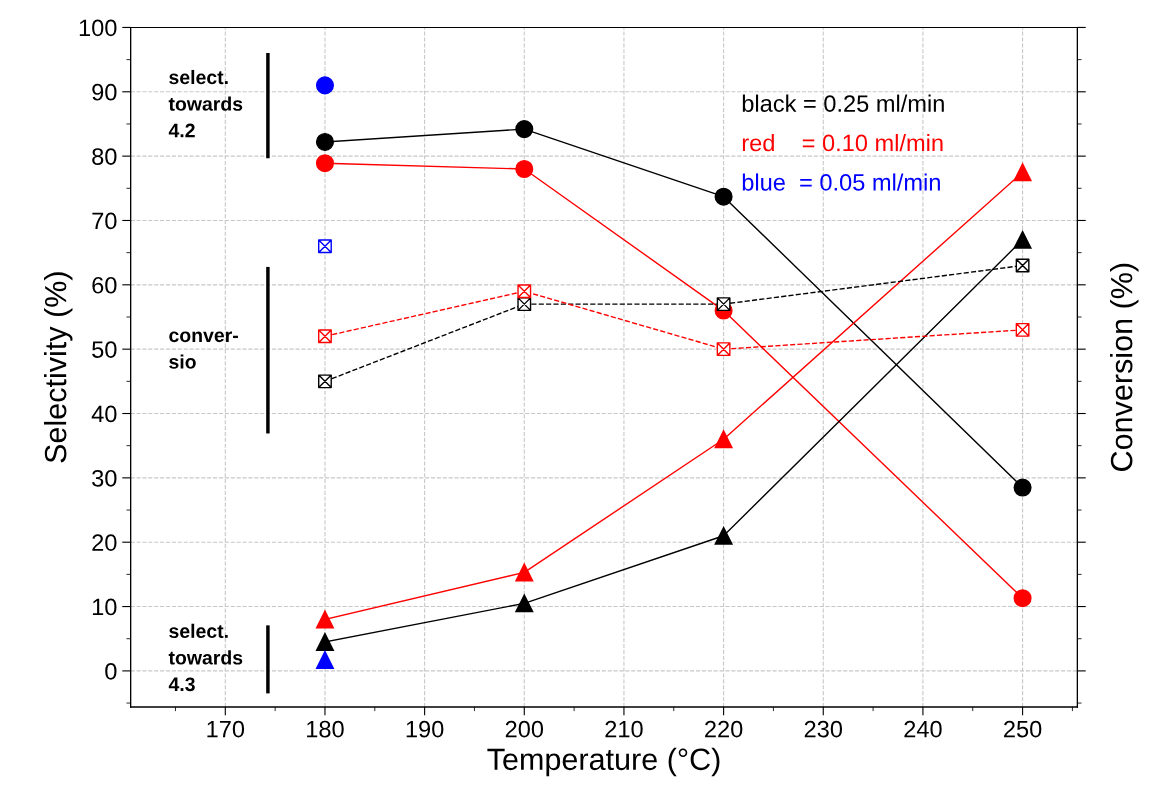  I want to click on y2-axis-title: Conversion (%), so click(1124, 367).